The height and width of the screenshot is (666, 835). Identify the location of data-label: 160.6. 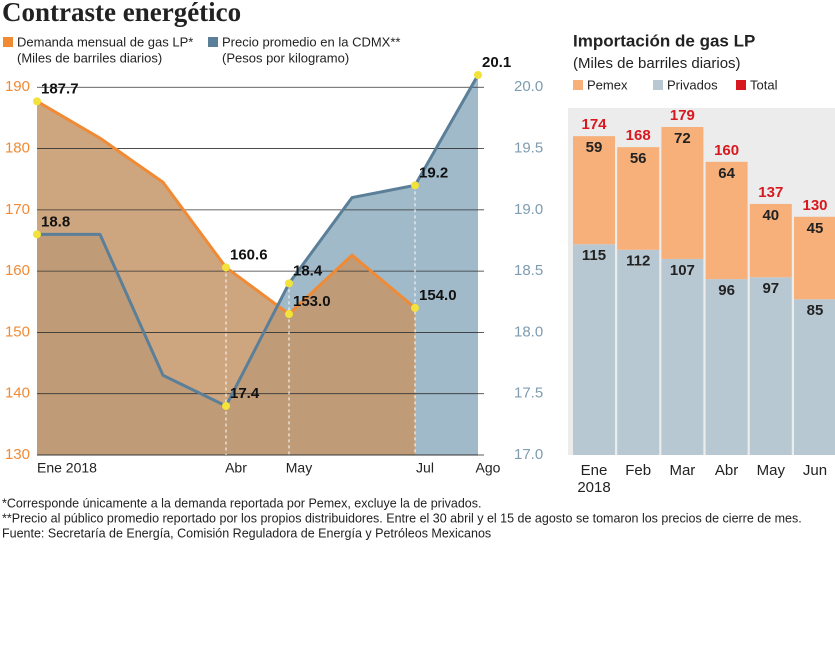
(249, 254).